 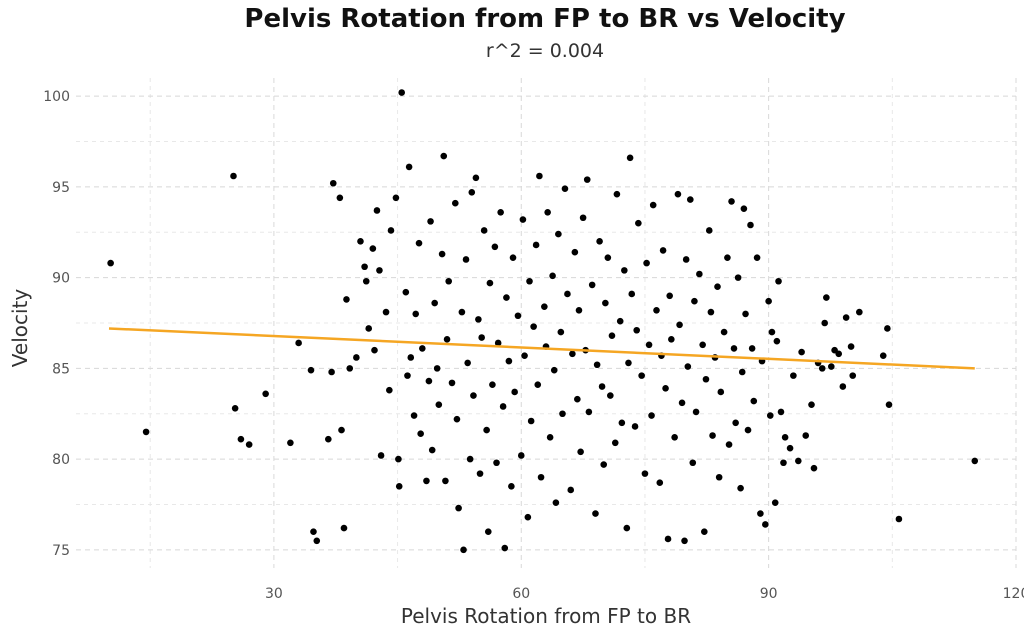 What do you see at coordinates (1013, 594) in the screenshot?
I see `x-tick-label: 120` at bounding box center [1013, 594].